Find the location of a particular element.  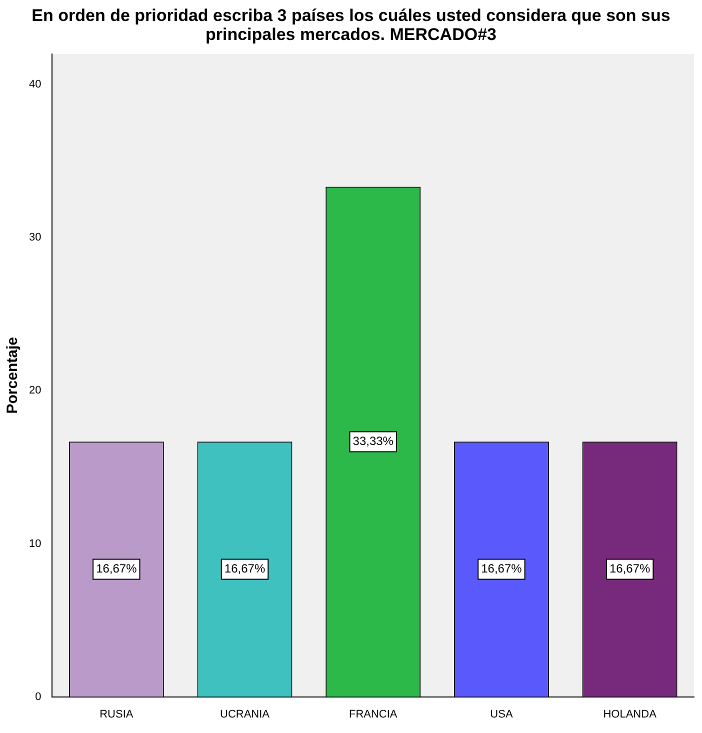

data-label: 33,33% is located at coordinates (373, 441).